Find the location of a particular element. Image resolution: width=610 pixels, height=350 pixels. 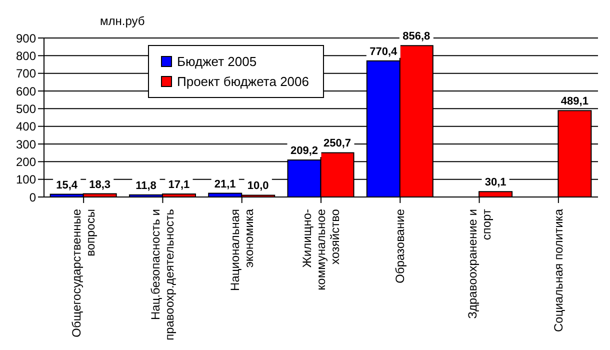

y-tick-label: 100 is located at coordinates (26, 179).